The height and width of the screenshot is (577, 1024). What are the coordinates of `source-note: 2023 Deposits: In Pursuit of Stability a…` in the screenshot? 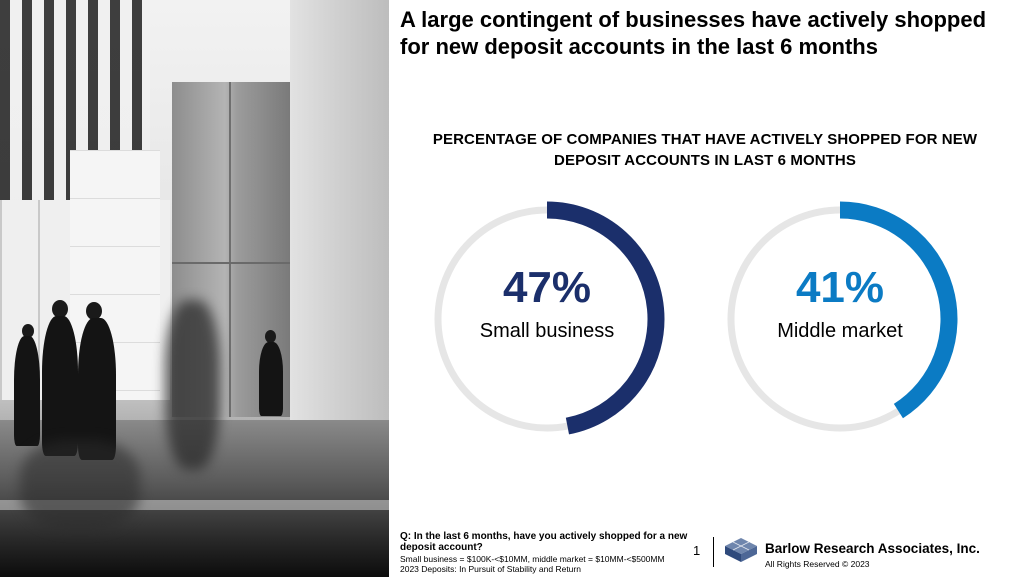 It's located at (490, 569).